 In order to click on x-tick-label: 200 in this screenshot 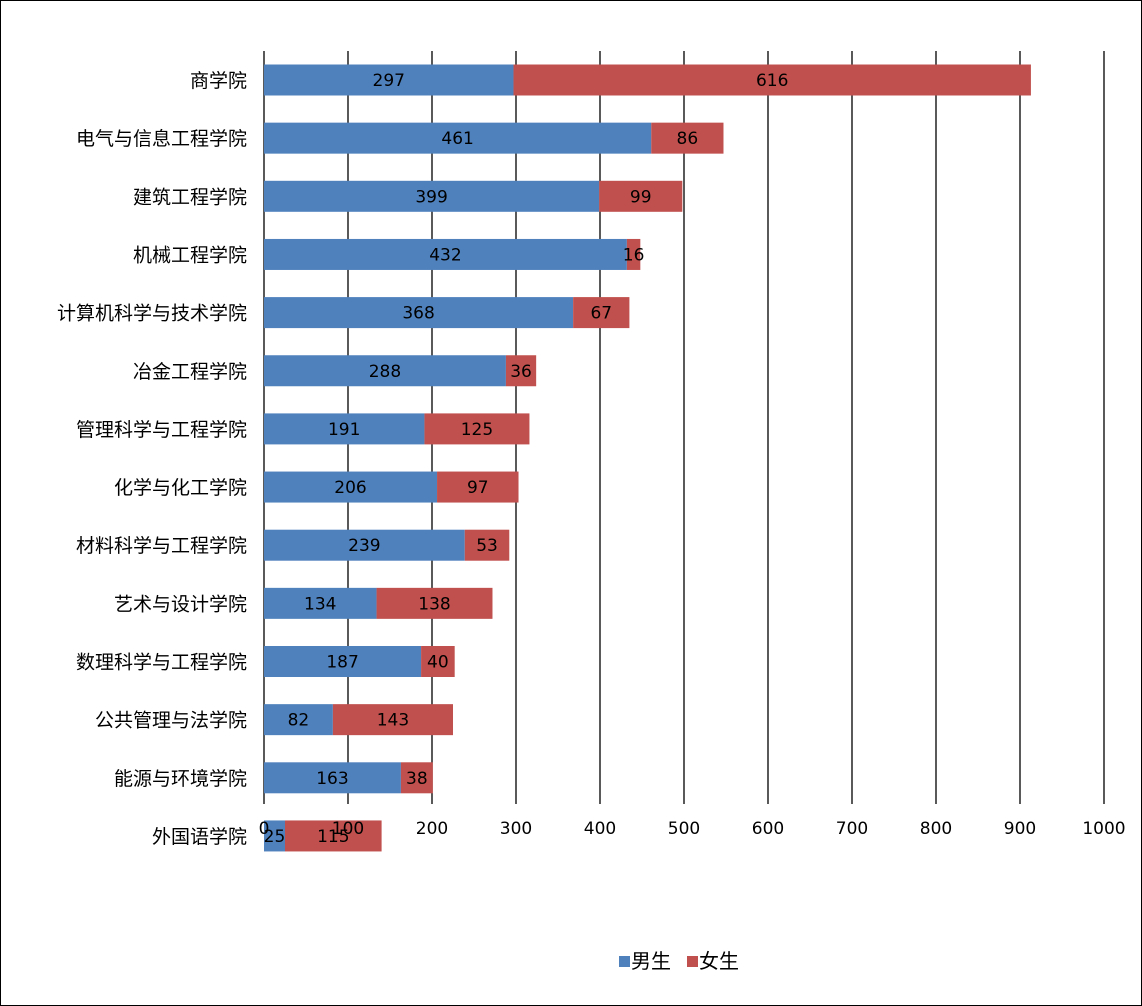, I will do `click(432, 829)`.